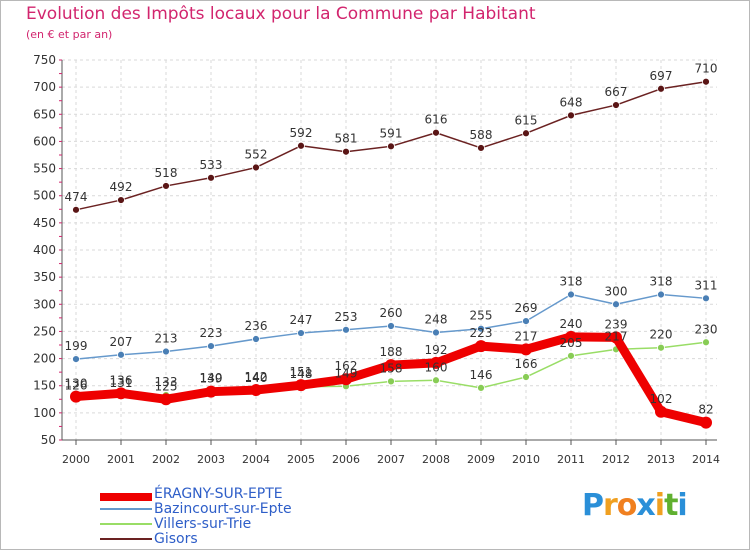 Image resolution: width=750 pixels, height=550 pixels. Describe the element at coordinates (706, 329) in the screenshot. I see `data-label-villers-2014: 230` at that location.